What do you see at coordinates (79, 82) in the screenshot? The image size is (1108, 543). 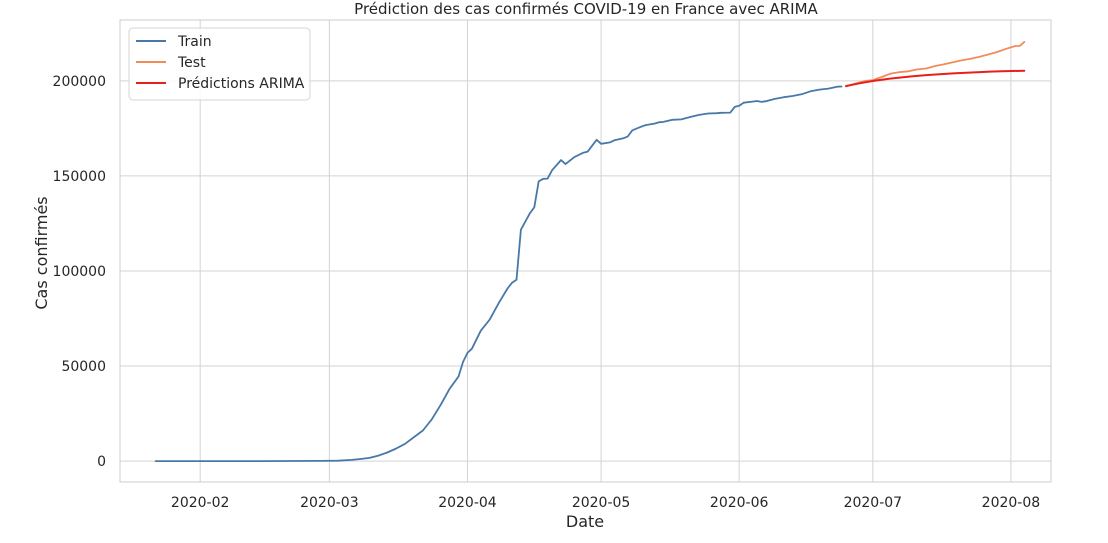 I see `y-tick-label: 200000` at bounding box center [79, 82].